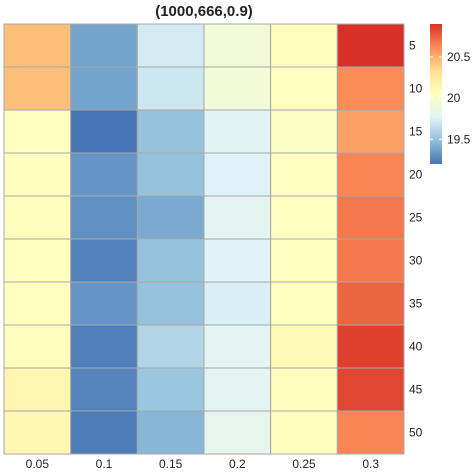 This screenshot has height=474, width=474. What do you see at coordinates (237, 464) in the screenshot?
I see `x-tick-label: 0.2` at bounding box center [237, 464].